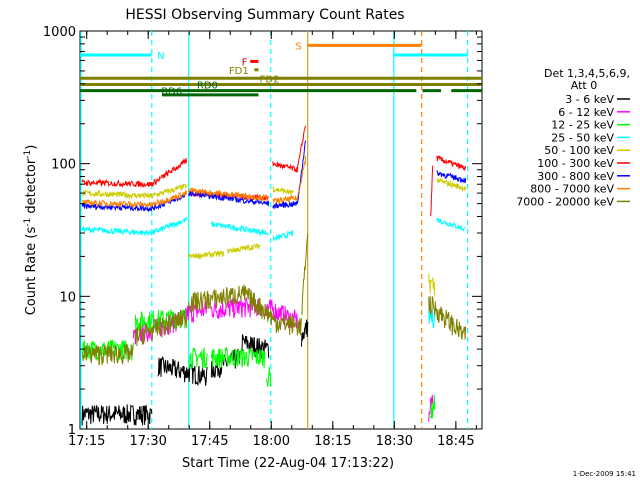 The image size is (640, 480). I want to click on y-axis-label-part2: detector, so click(31, 188).